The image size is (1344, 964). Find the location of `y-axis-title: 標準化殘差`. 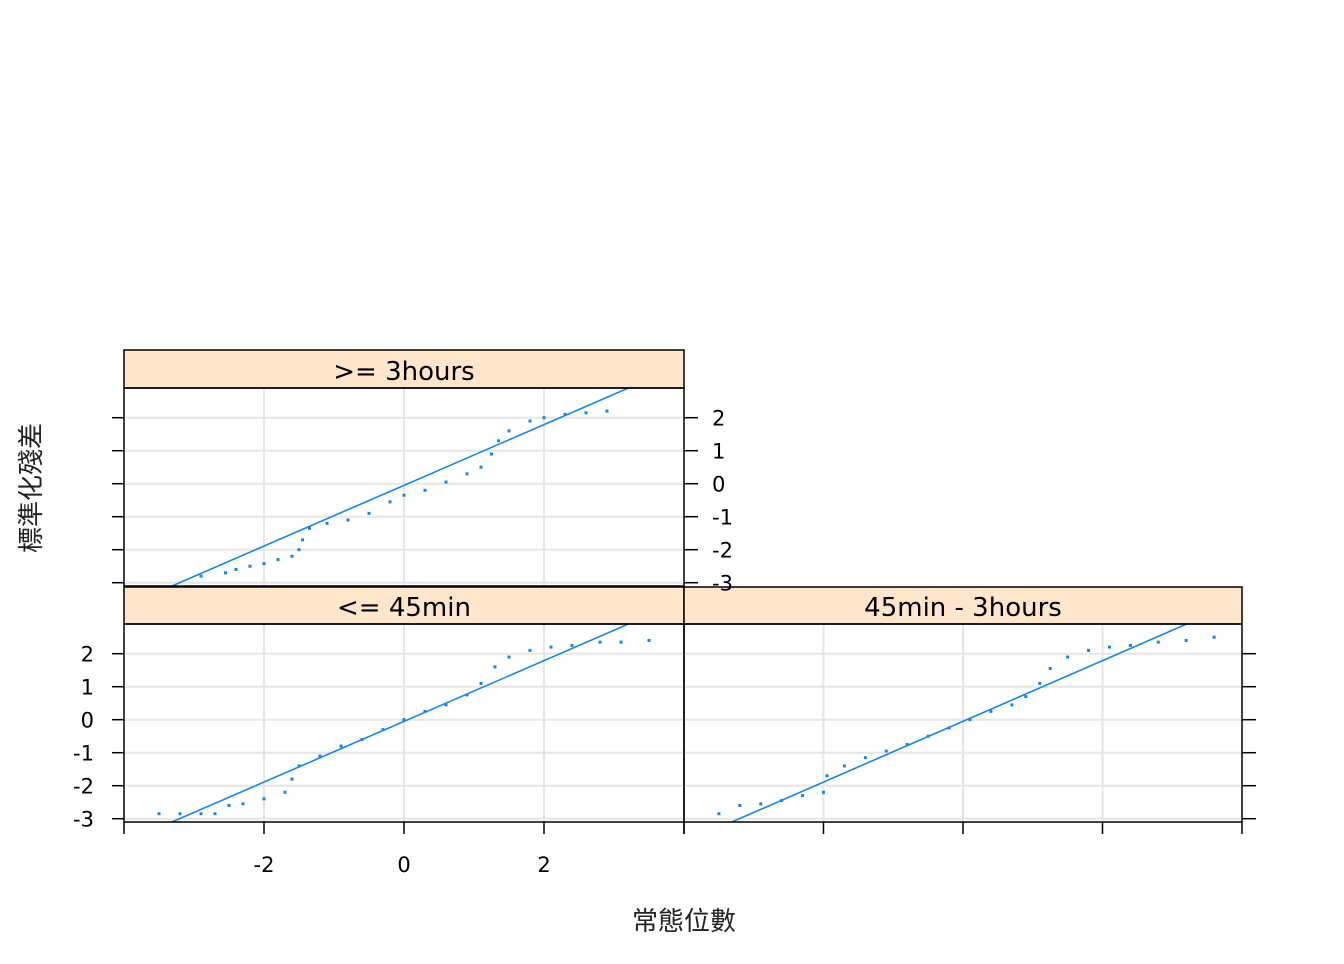

y-axis-title: 標準化殘差 is located at coordinates (32, 488).